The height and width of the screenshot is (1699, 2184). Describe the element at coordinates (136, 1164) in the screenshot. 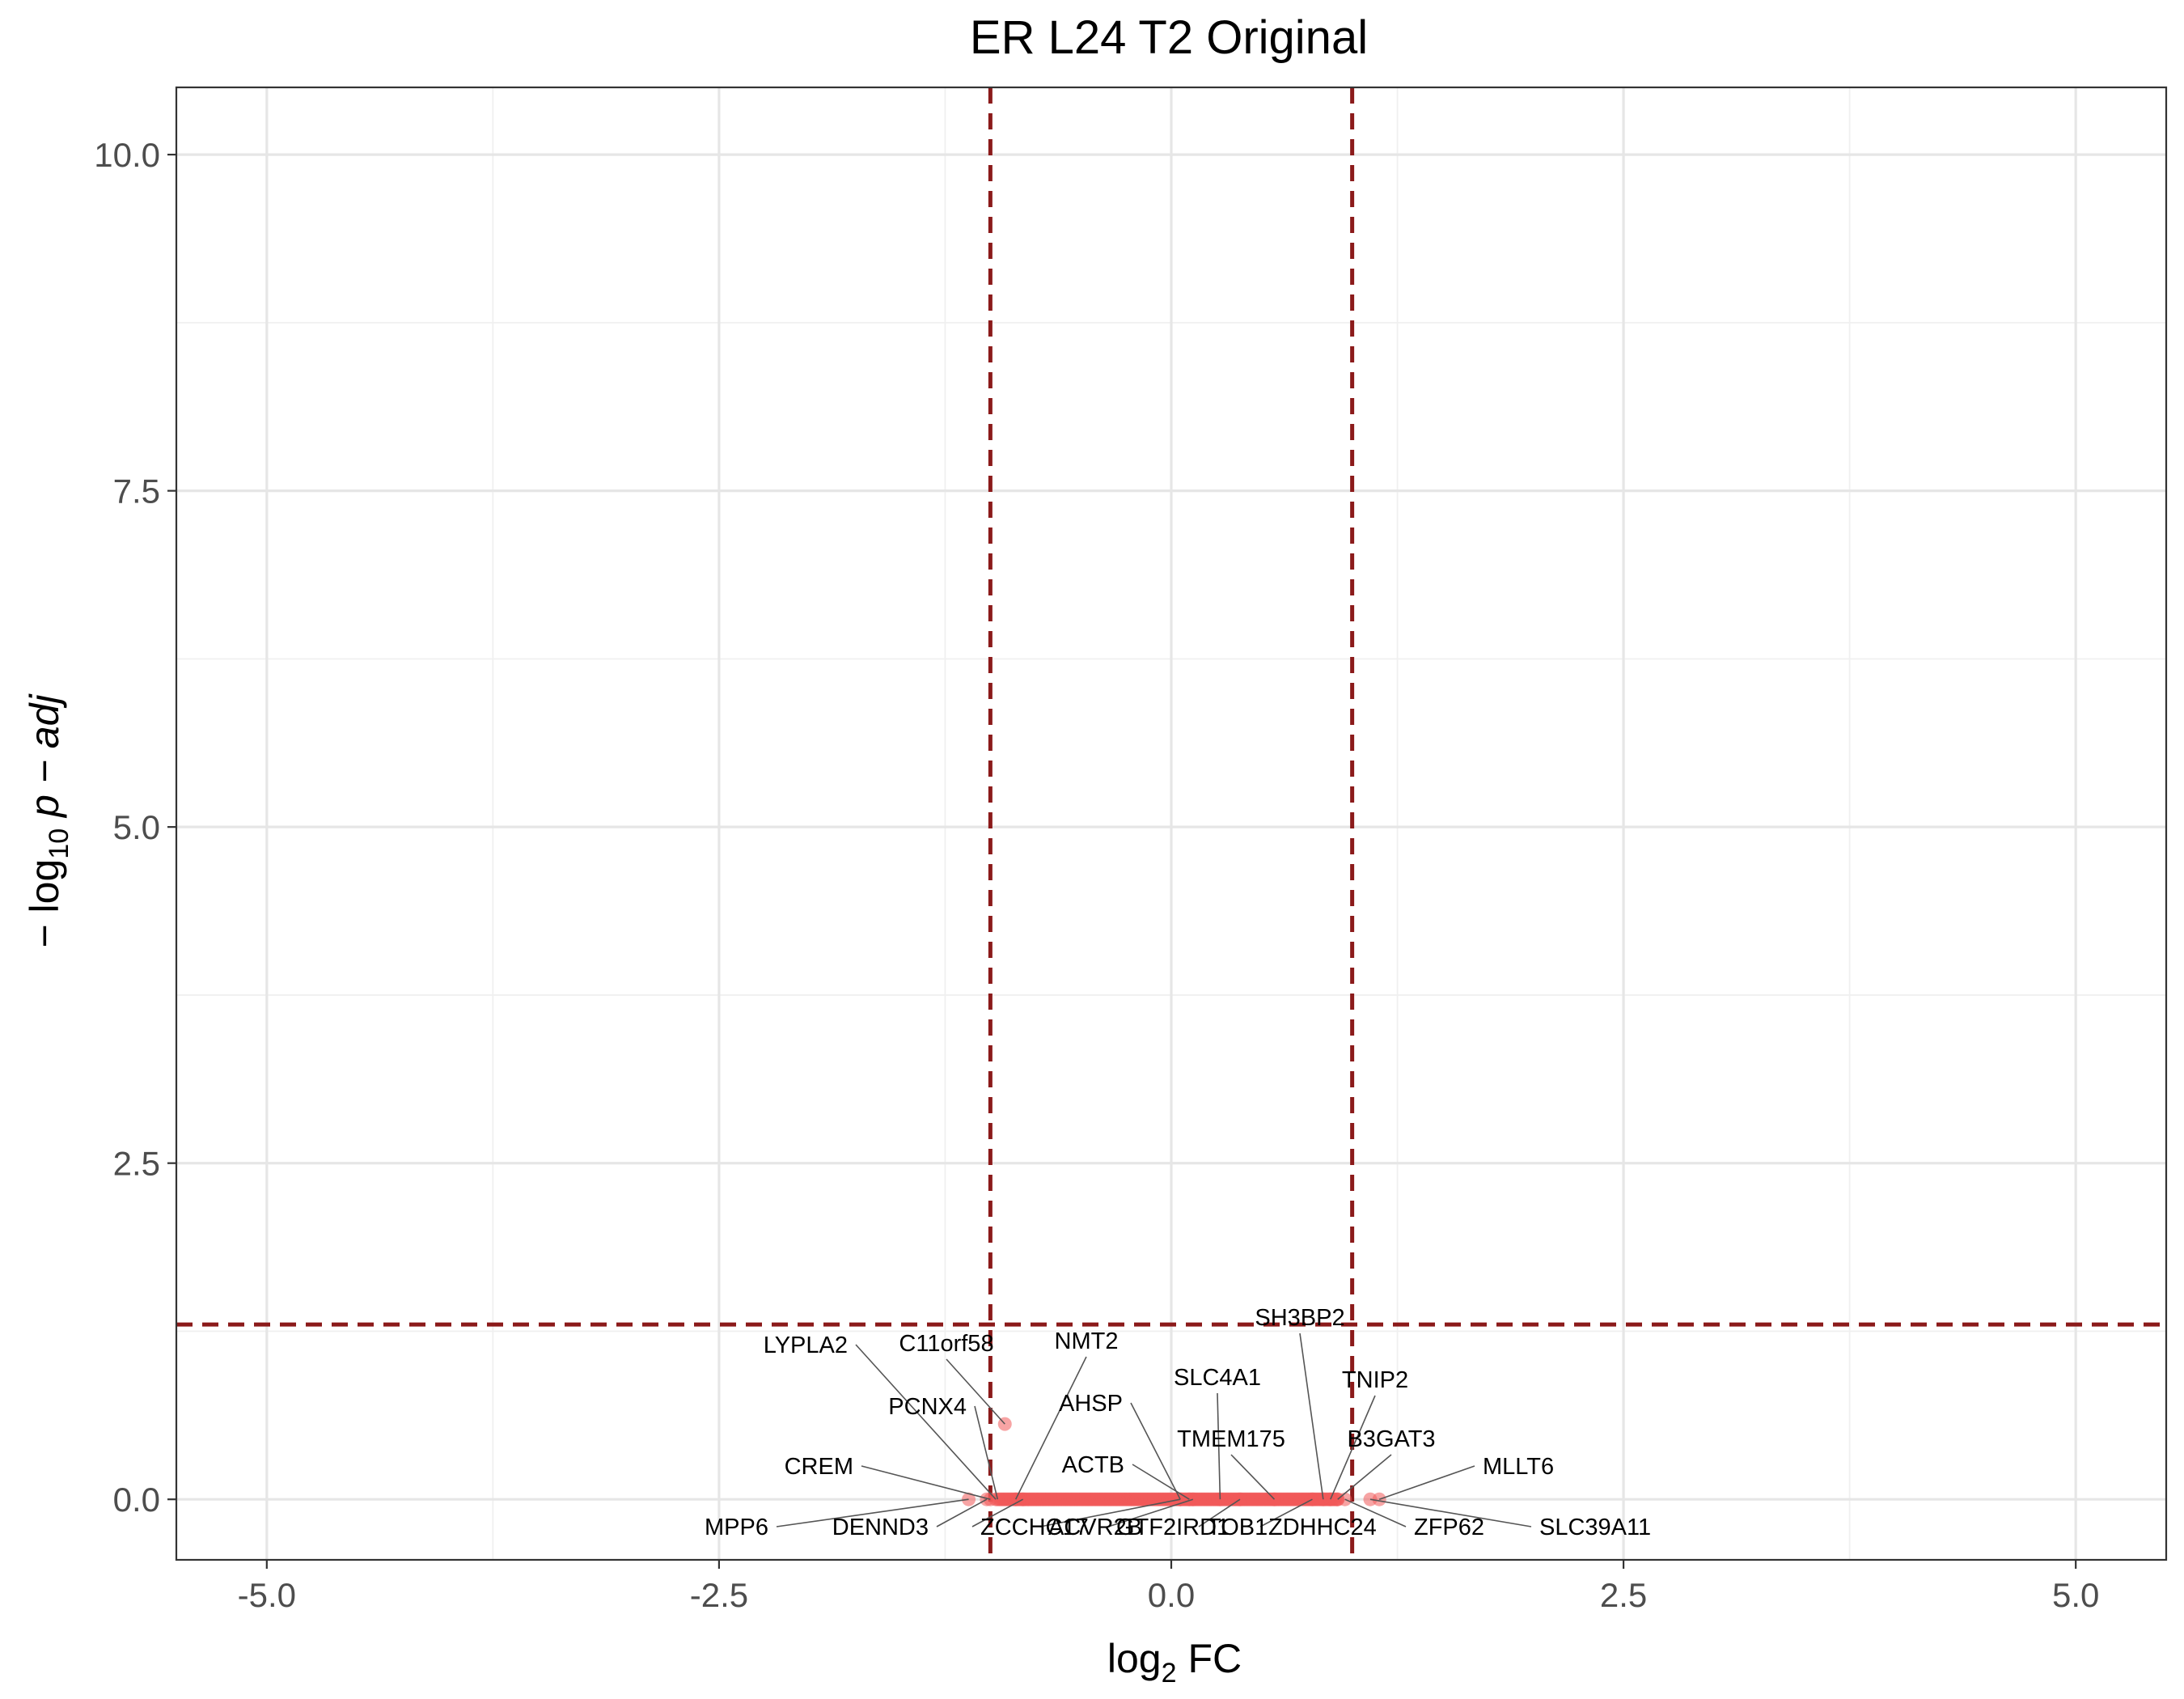

I see `y-tick-label: 2.5` at that location.